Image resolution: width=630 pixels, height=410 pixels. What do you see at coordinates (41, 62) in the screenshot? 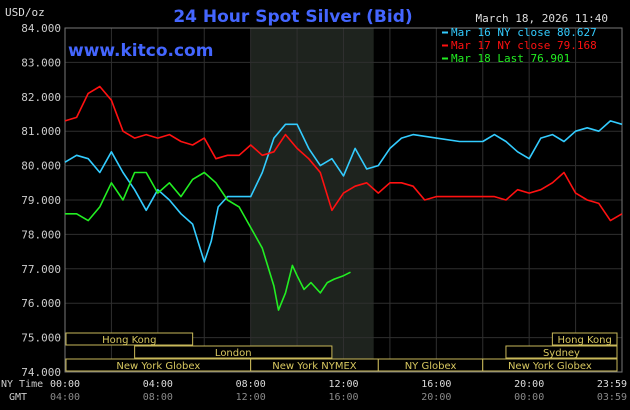
I see `y-tick-label: 83.000` at bounding box center [41, 62].